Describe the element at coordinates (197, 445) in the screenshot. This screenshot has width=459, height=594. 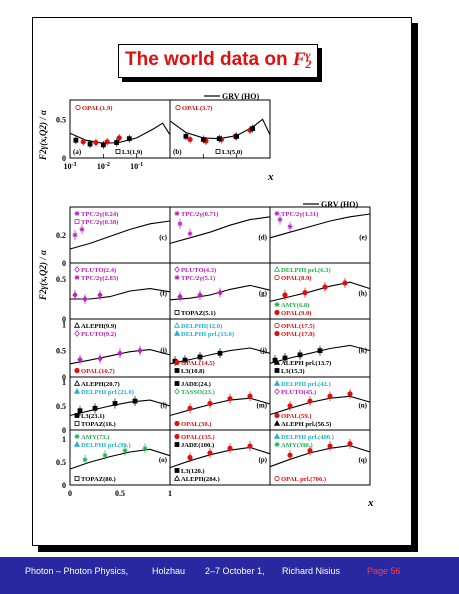
I see `legend-text: JADE(100.)` at that location.